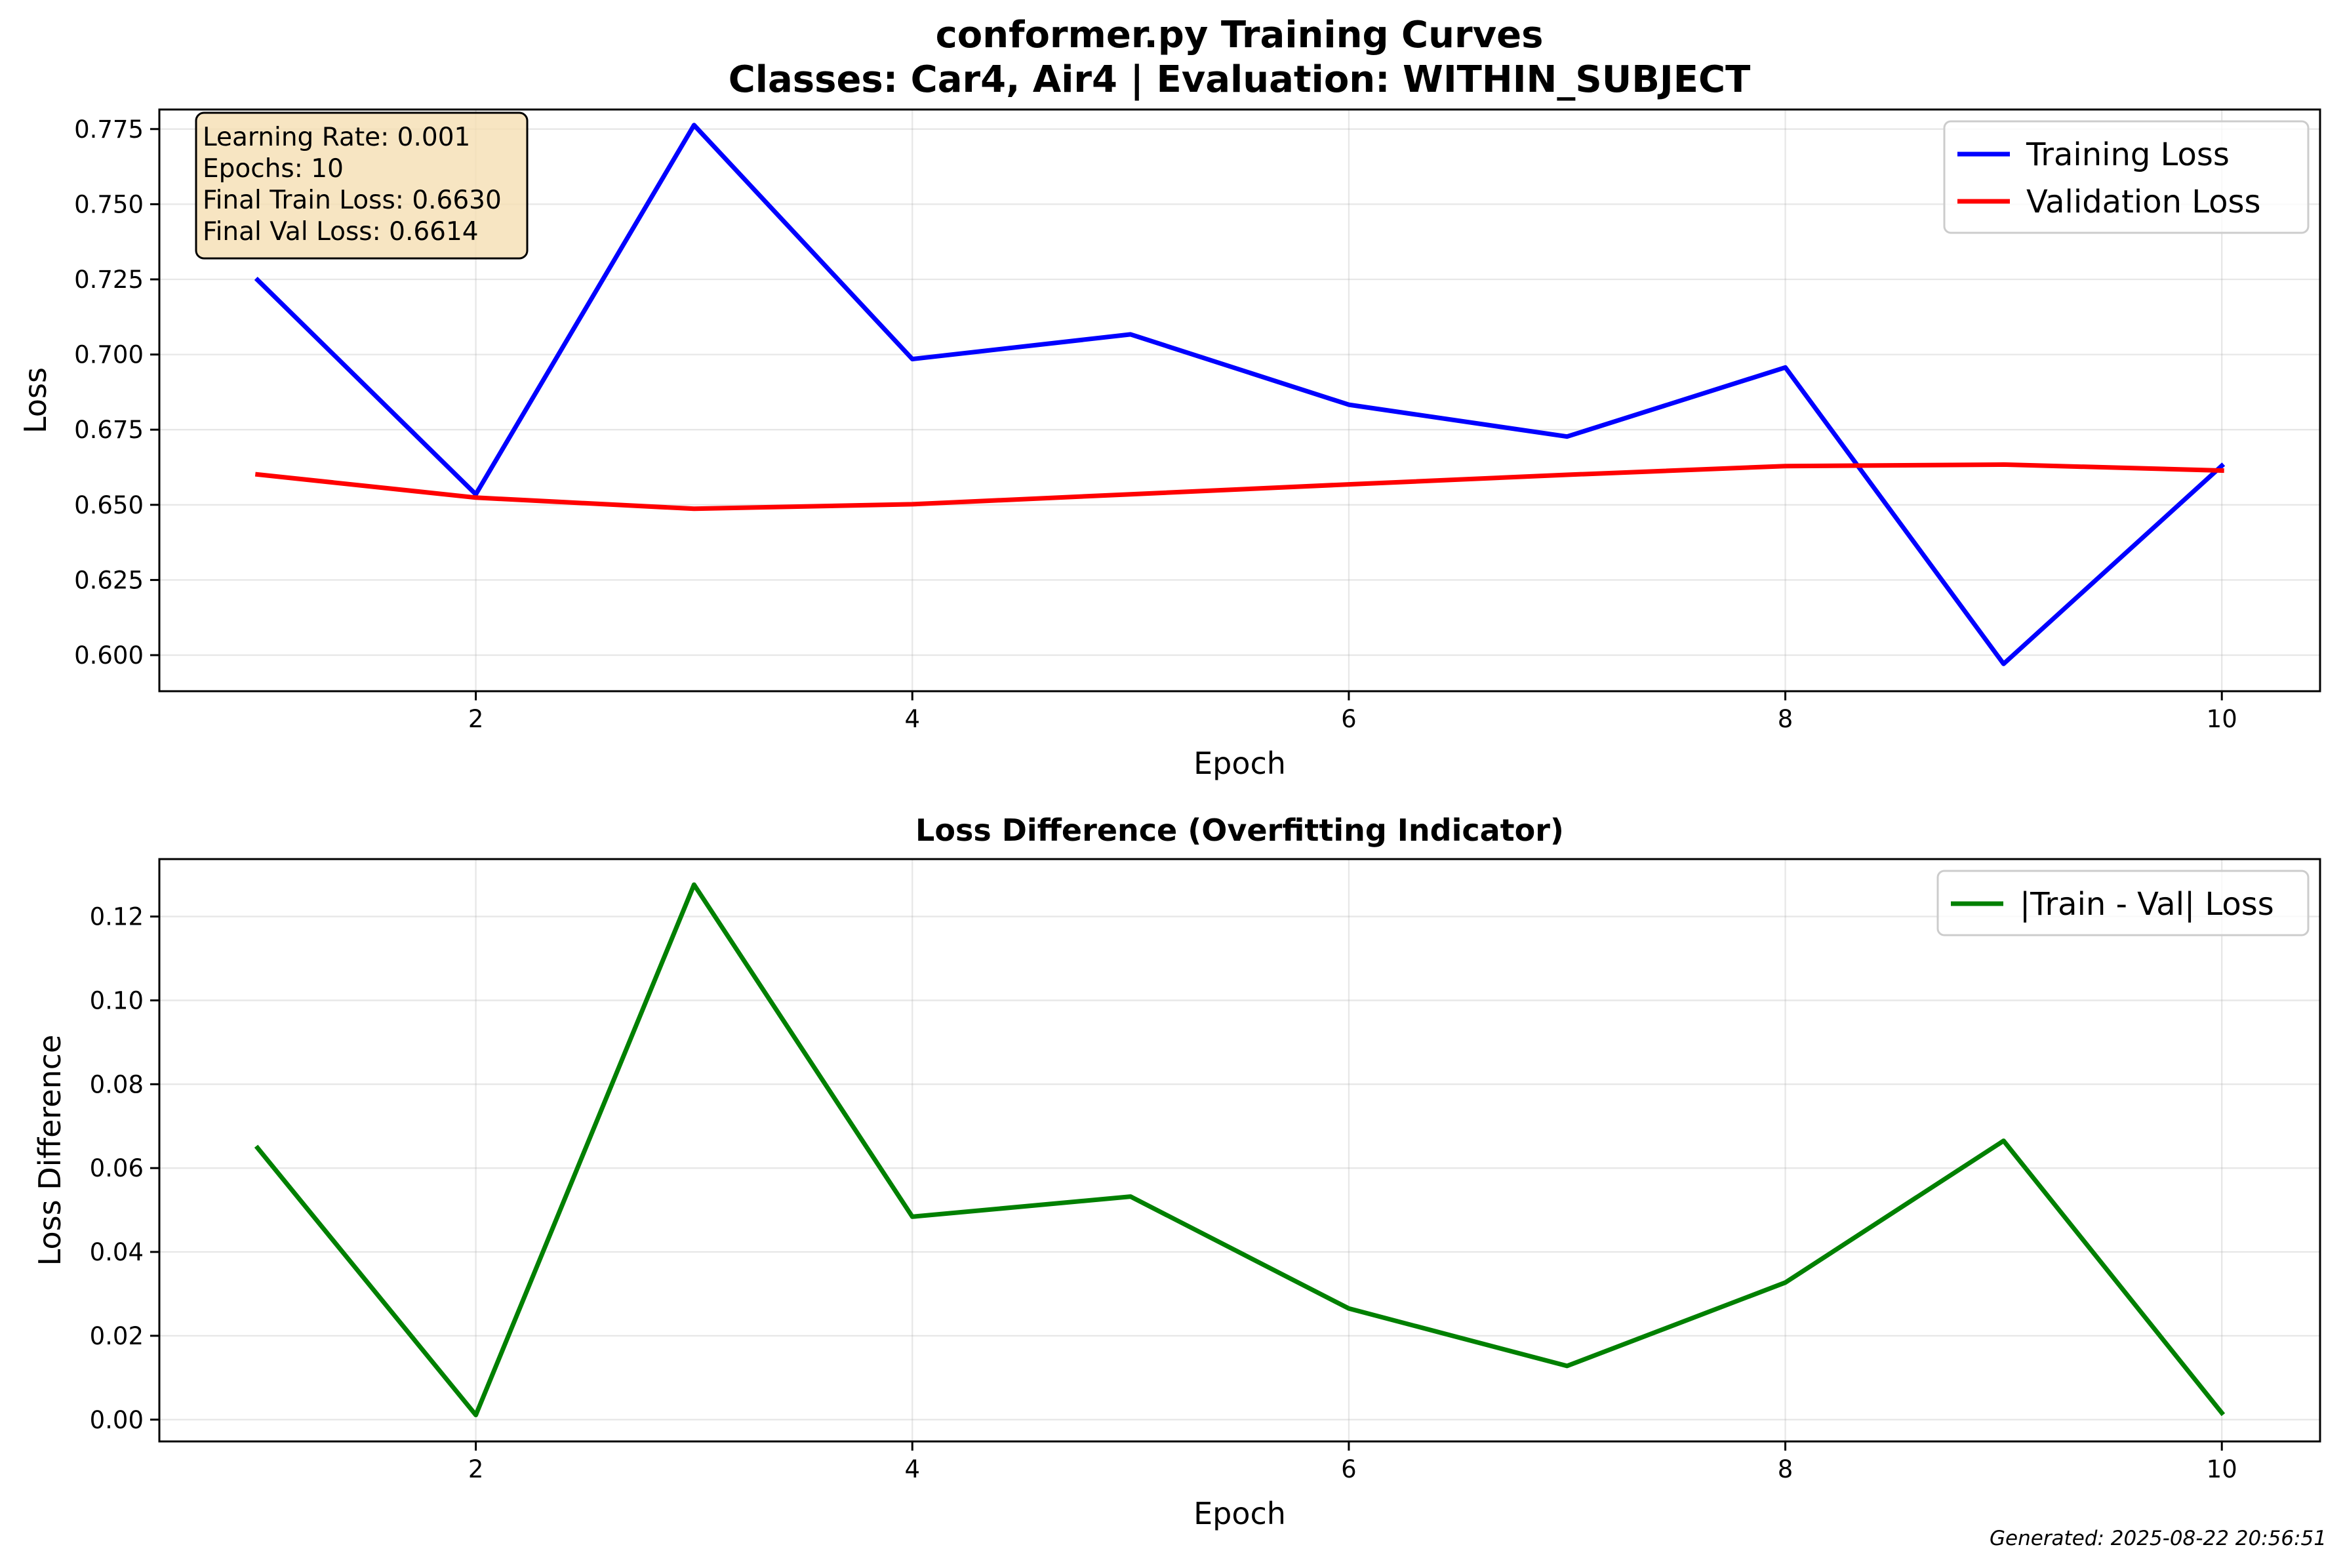 The width and height of the screenshot is (2343, 1568). Describe the element at coordinates (2158, 1538) in the screenshot. I see `generated-timestamp: Generated: 2025-08-22 20:56:51` at that location.